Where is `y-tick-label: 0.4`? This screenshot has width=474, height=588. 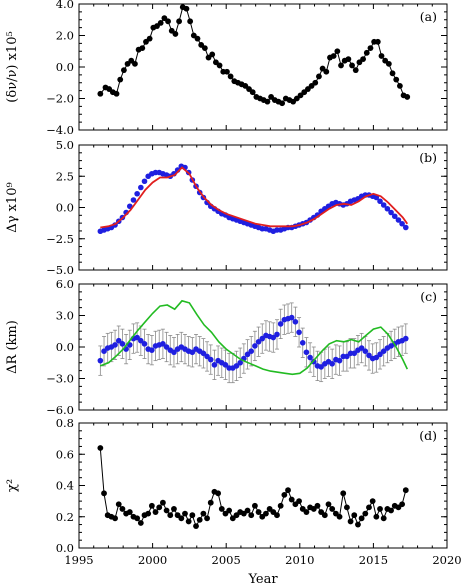
y-tick-label: 0.4 is located at coordinates (65, 486).